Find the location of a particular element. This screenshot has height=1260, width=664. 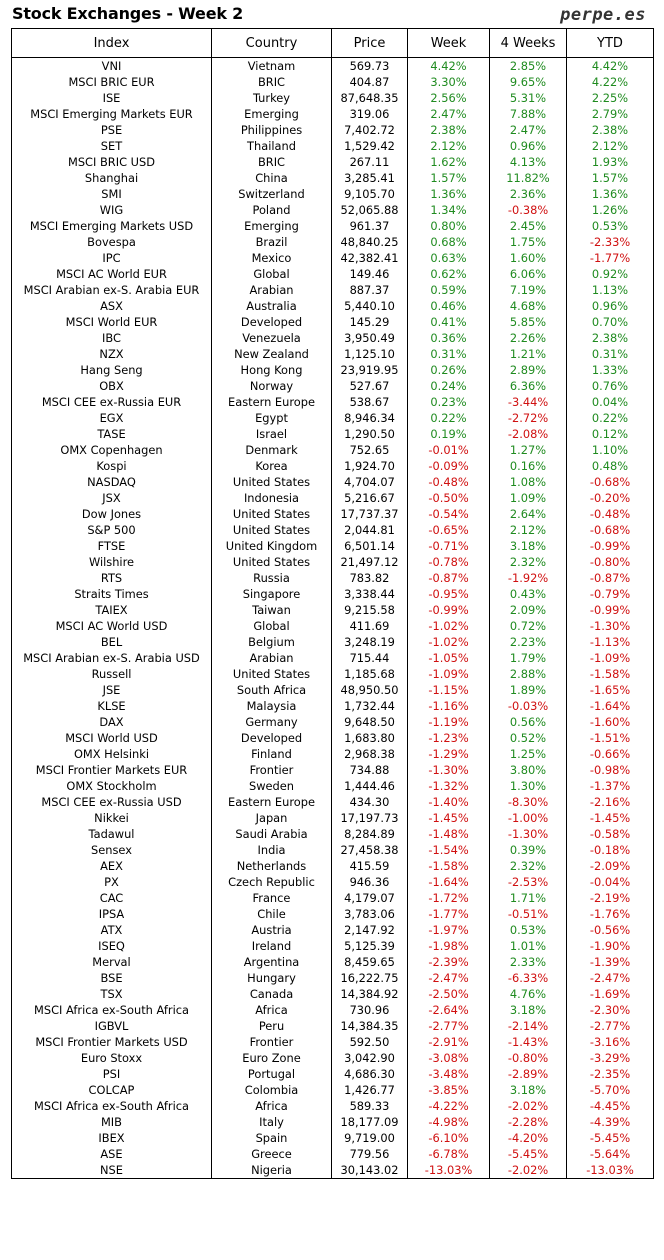

cell-week: -13.03% is located at coordinates (448, 1170).